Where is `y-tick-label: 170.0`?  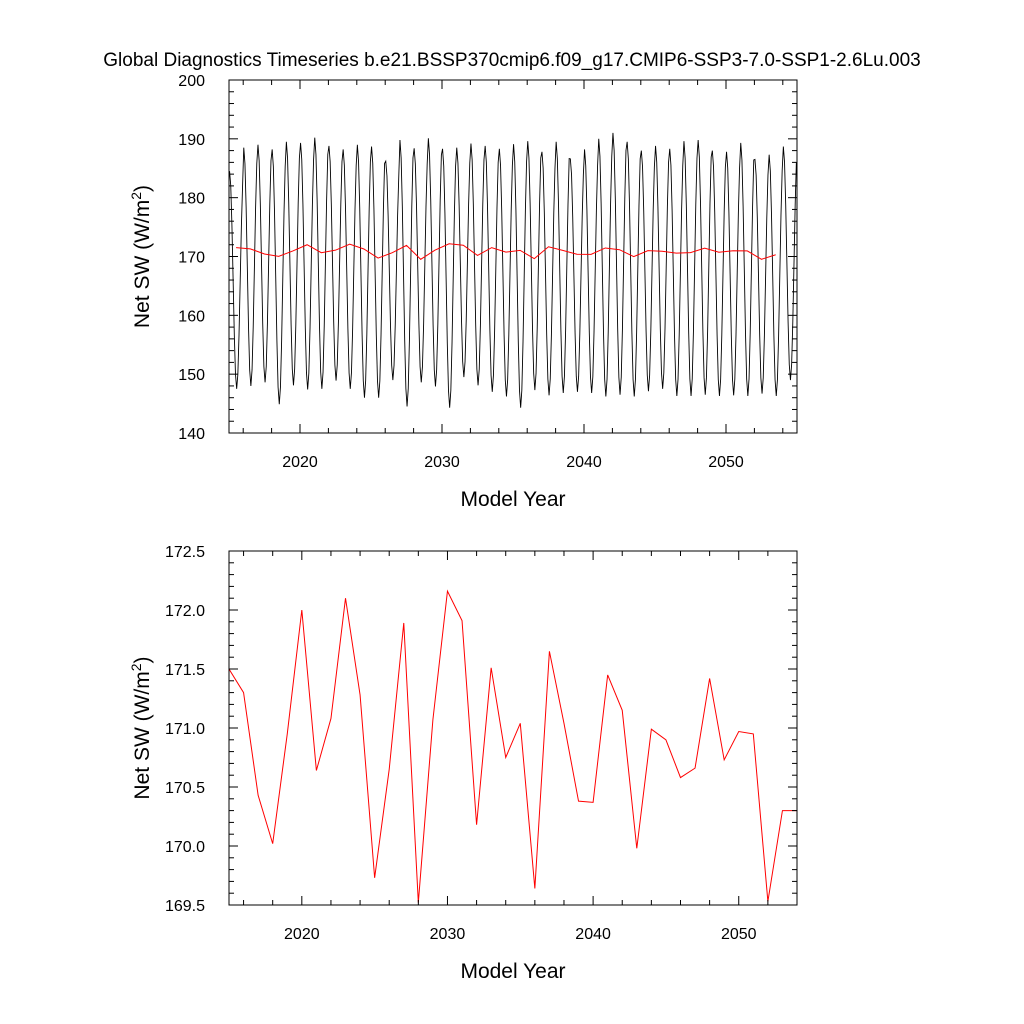
y-tick-label: 170.0 is located at coordinates (185, 847).